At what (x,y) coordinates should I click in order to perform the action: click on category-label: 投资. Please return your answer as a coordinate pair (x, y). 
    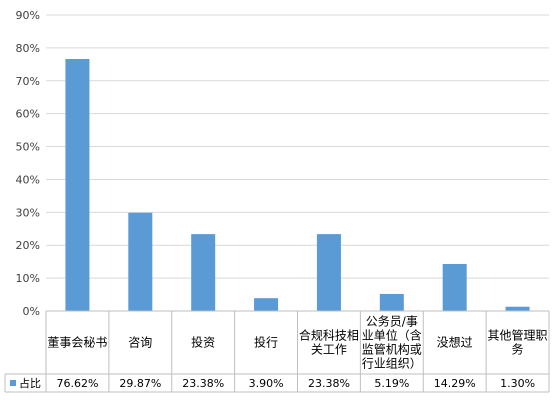
    Looking at the image, I should click on (203, 342).